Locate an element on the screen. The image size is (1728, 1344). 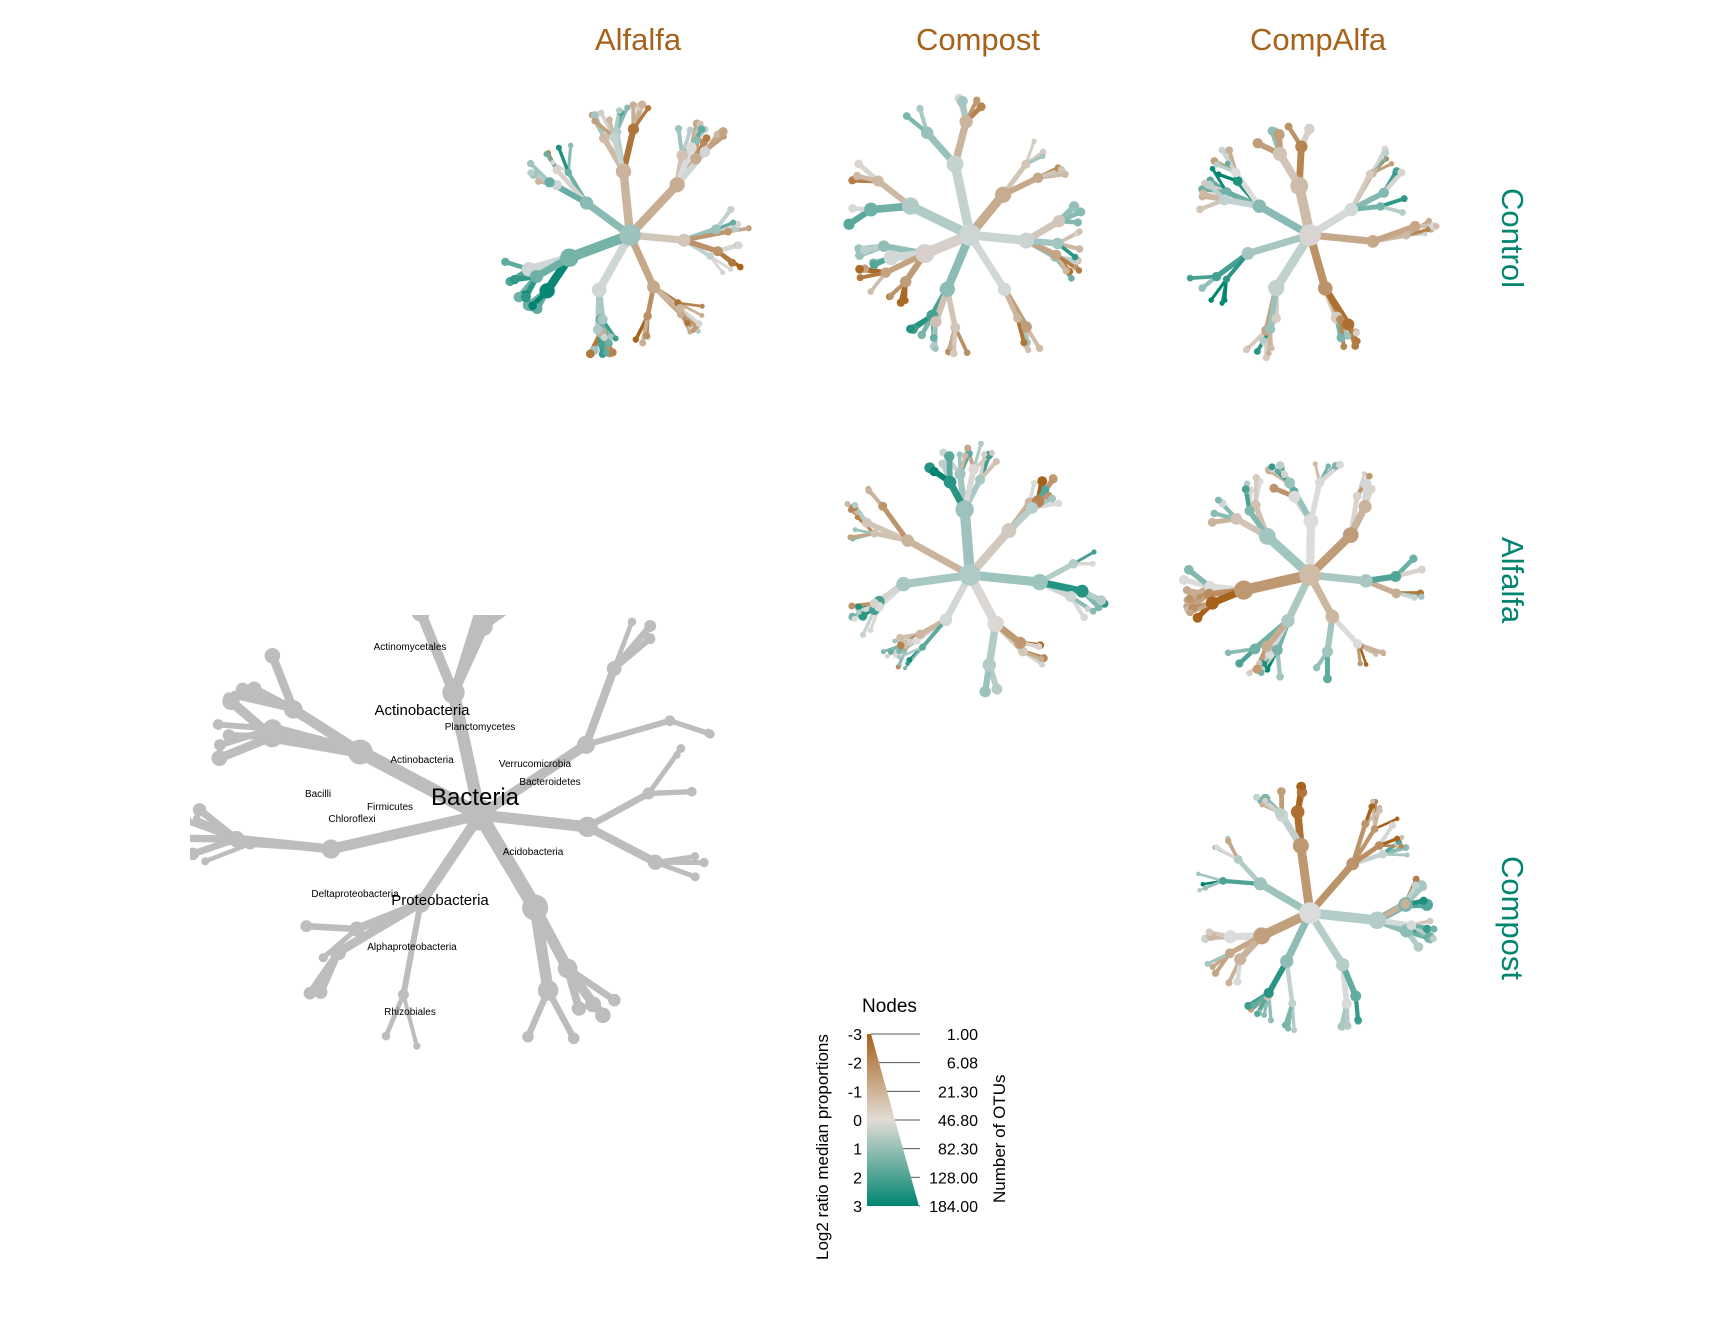
key-tree-taxon-label: Deltaproteobacteria is located at coordinates (355, 894).